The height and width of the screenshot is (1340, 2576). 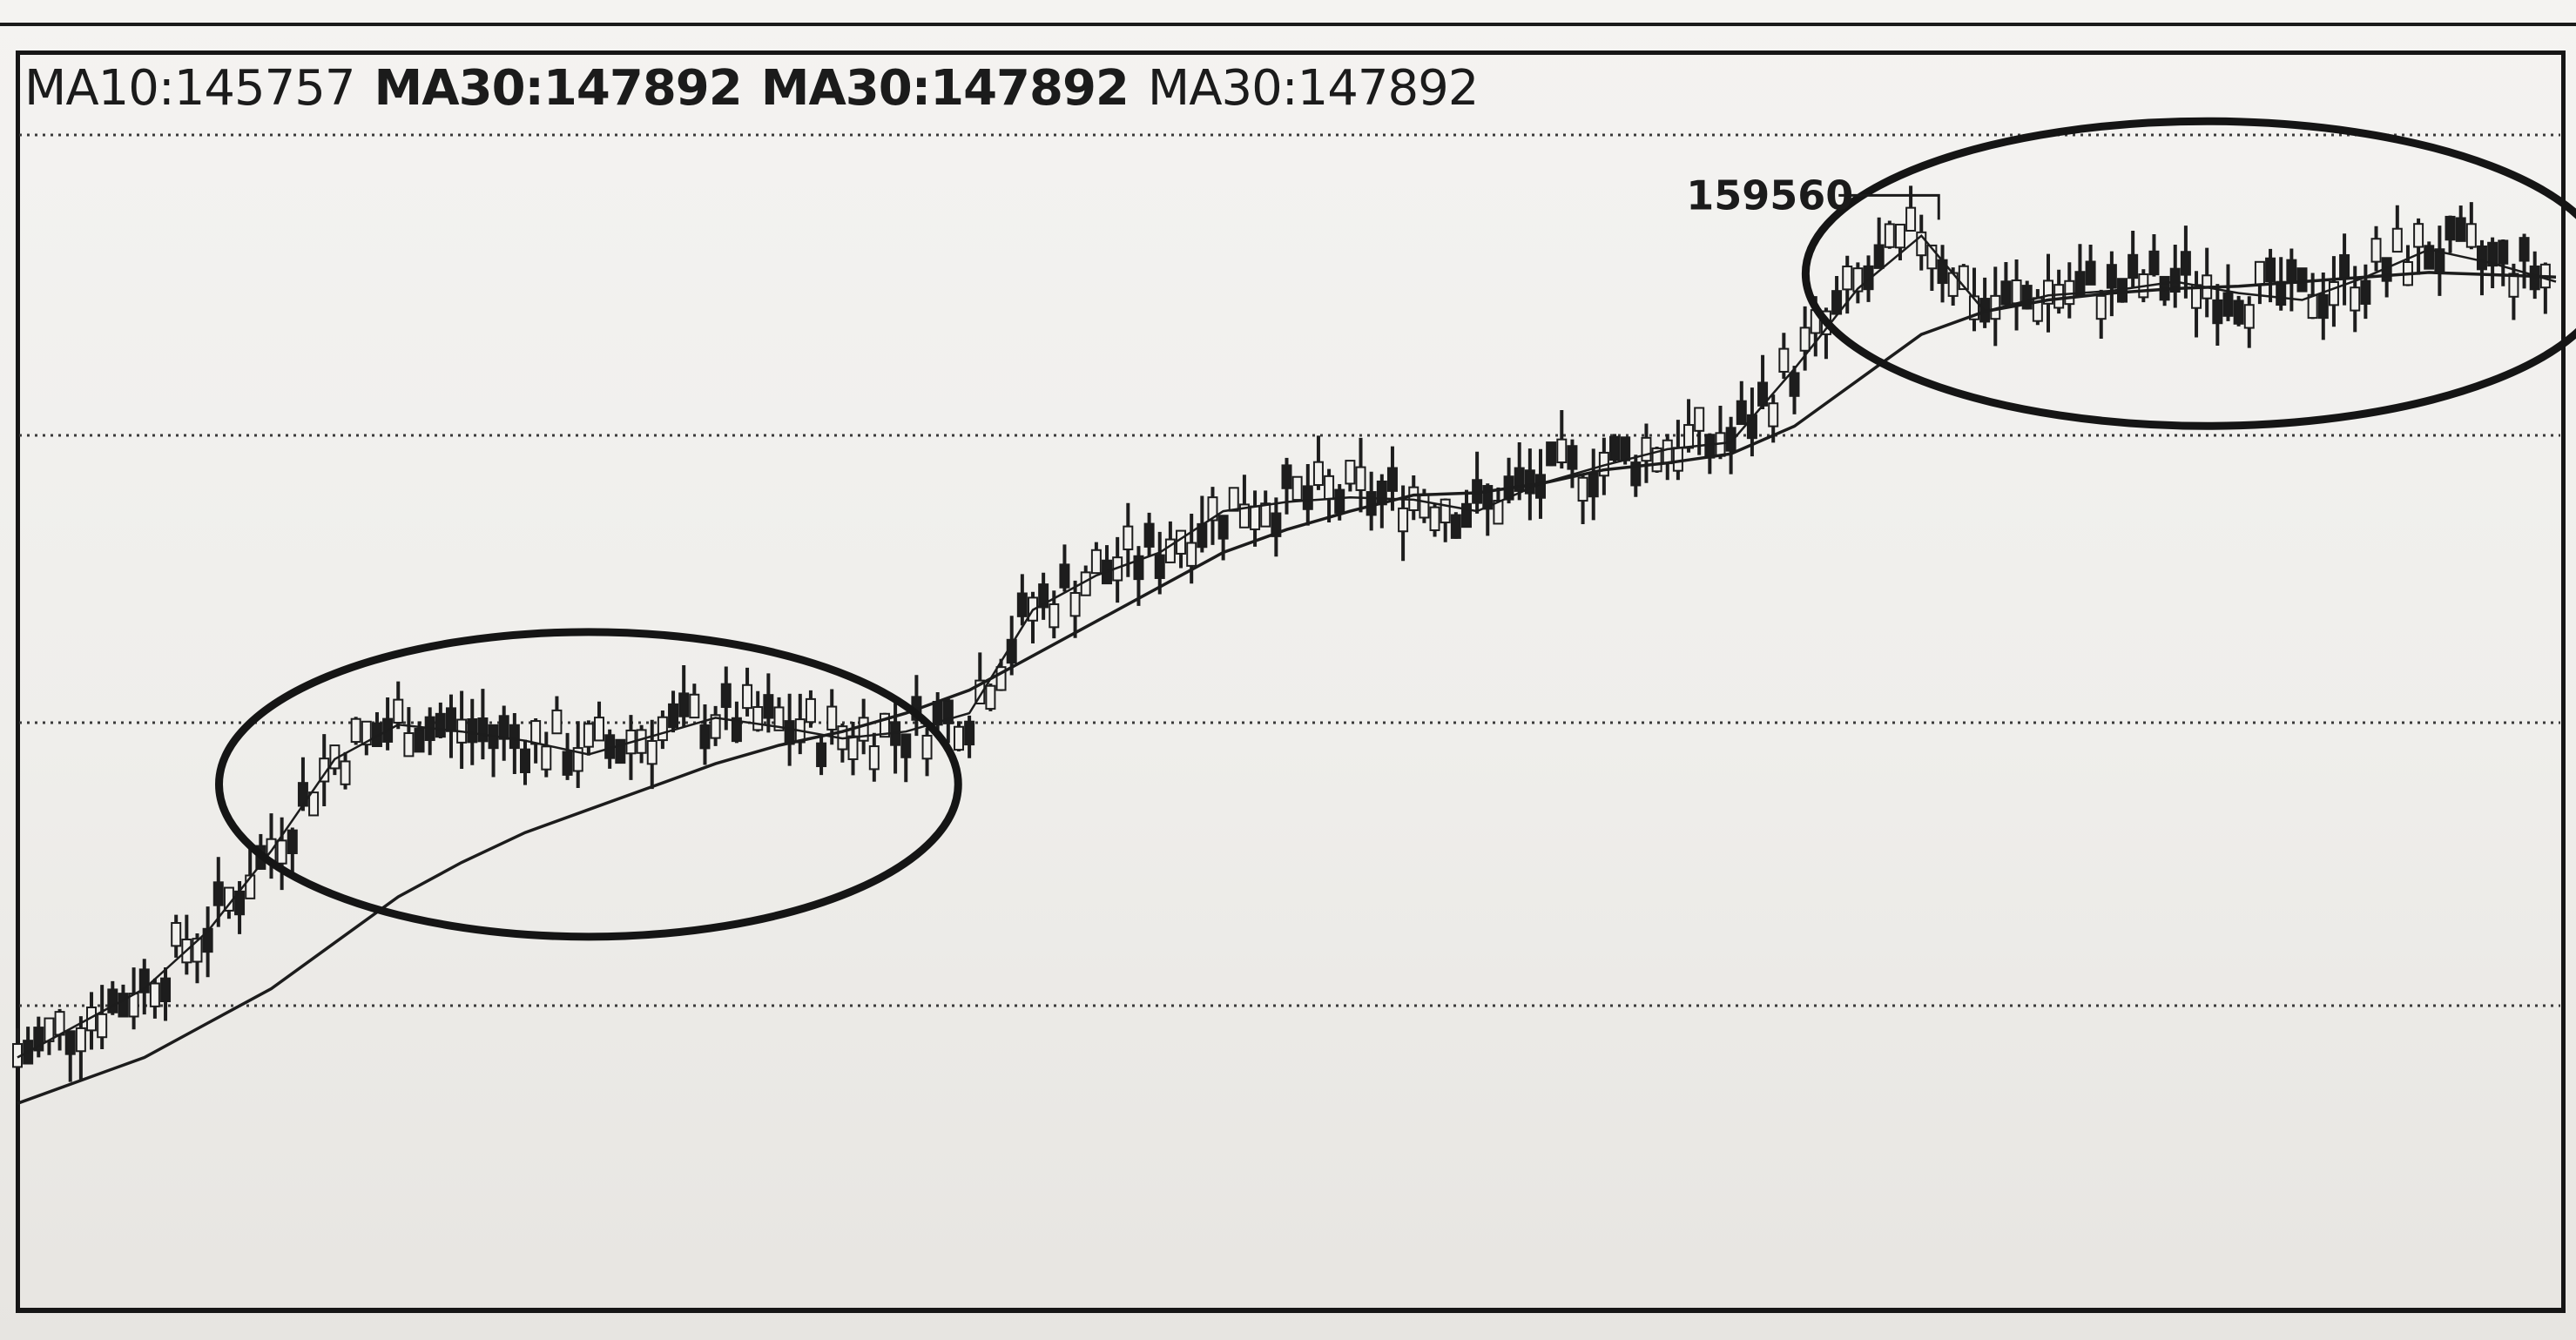 What do you see at coordinates (1813, 196) in the screenshot?
I see `annotations: 159560` at bounding box center [1813, 196].